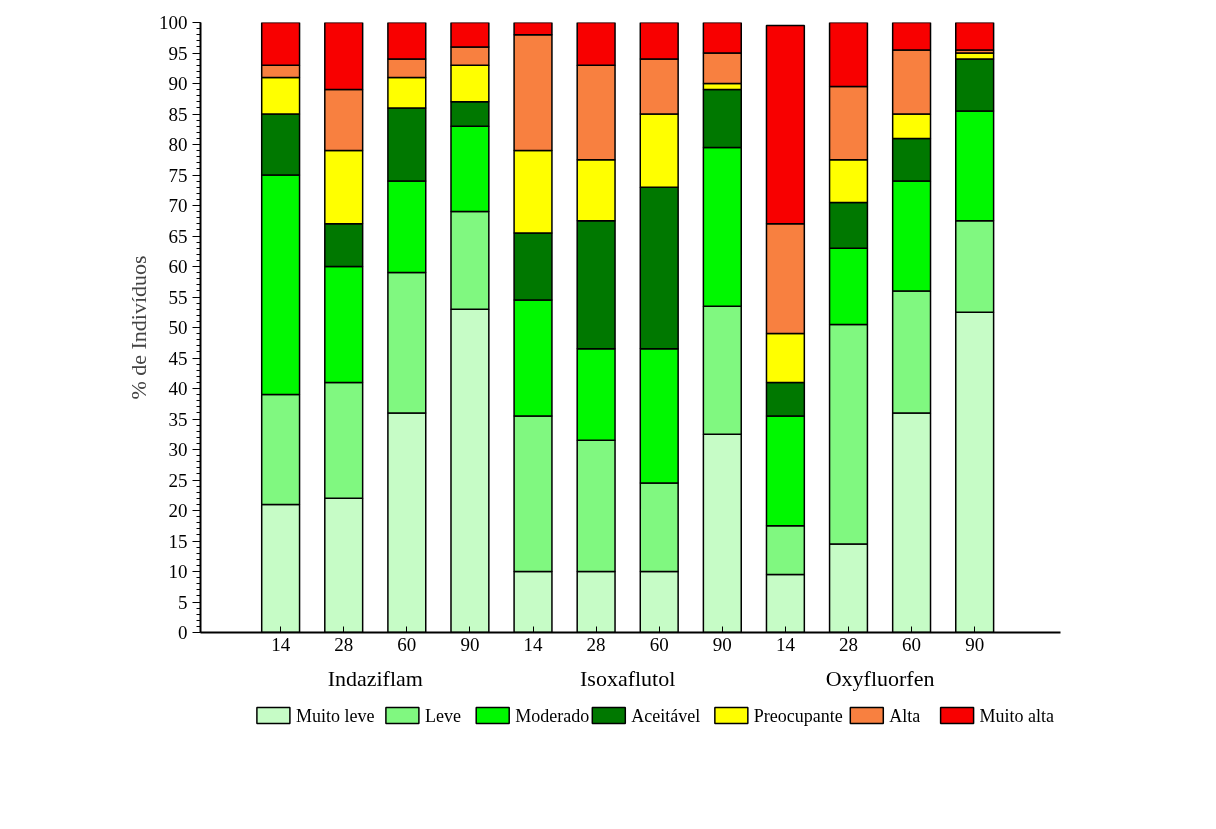 The height and width of the screenshot is (829, 1216). What do you see at coordinates (178, 327) in the screenshot?
I see `y-tick-label: 50` at bounding box center [178, 327].